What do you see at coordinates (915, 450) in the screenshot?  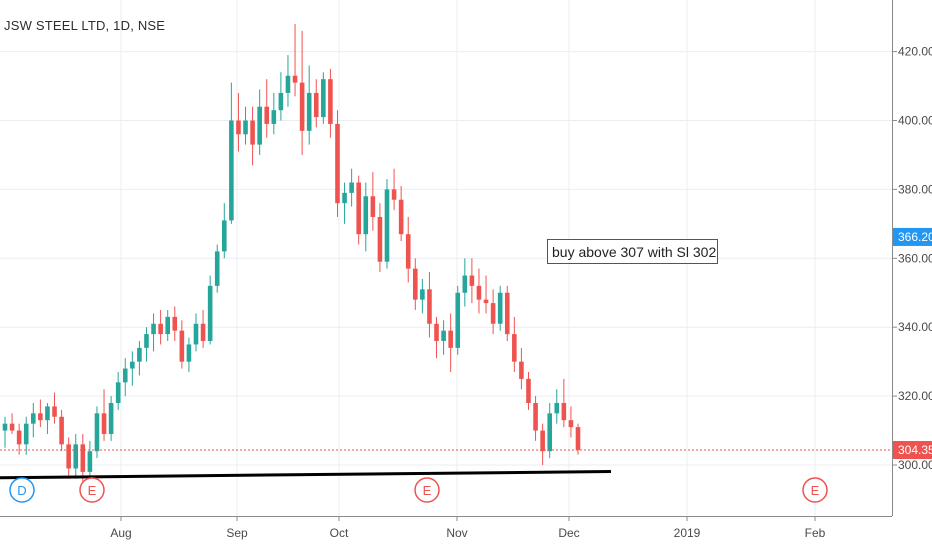 I see `last-price-label: 304.35` at bounding box center [915, 450].